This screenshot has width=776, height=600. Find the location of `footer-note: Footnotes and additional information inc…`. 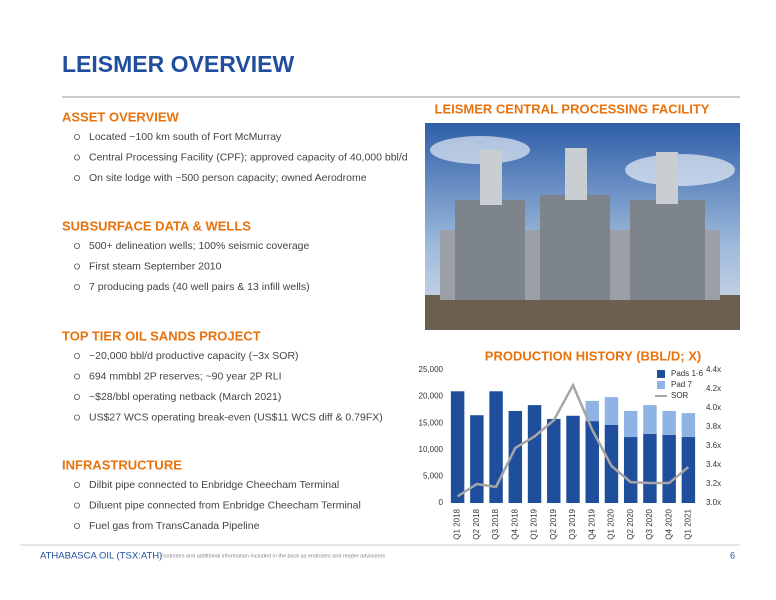

footer-note: Footnotes and additional information inc… is located at coordinates (272, 556).